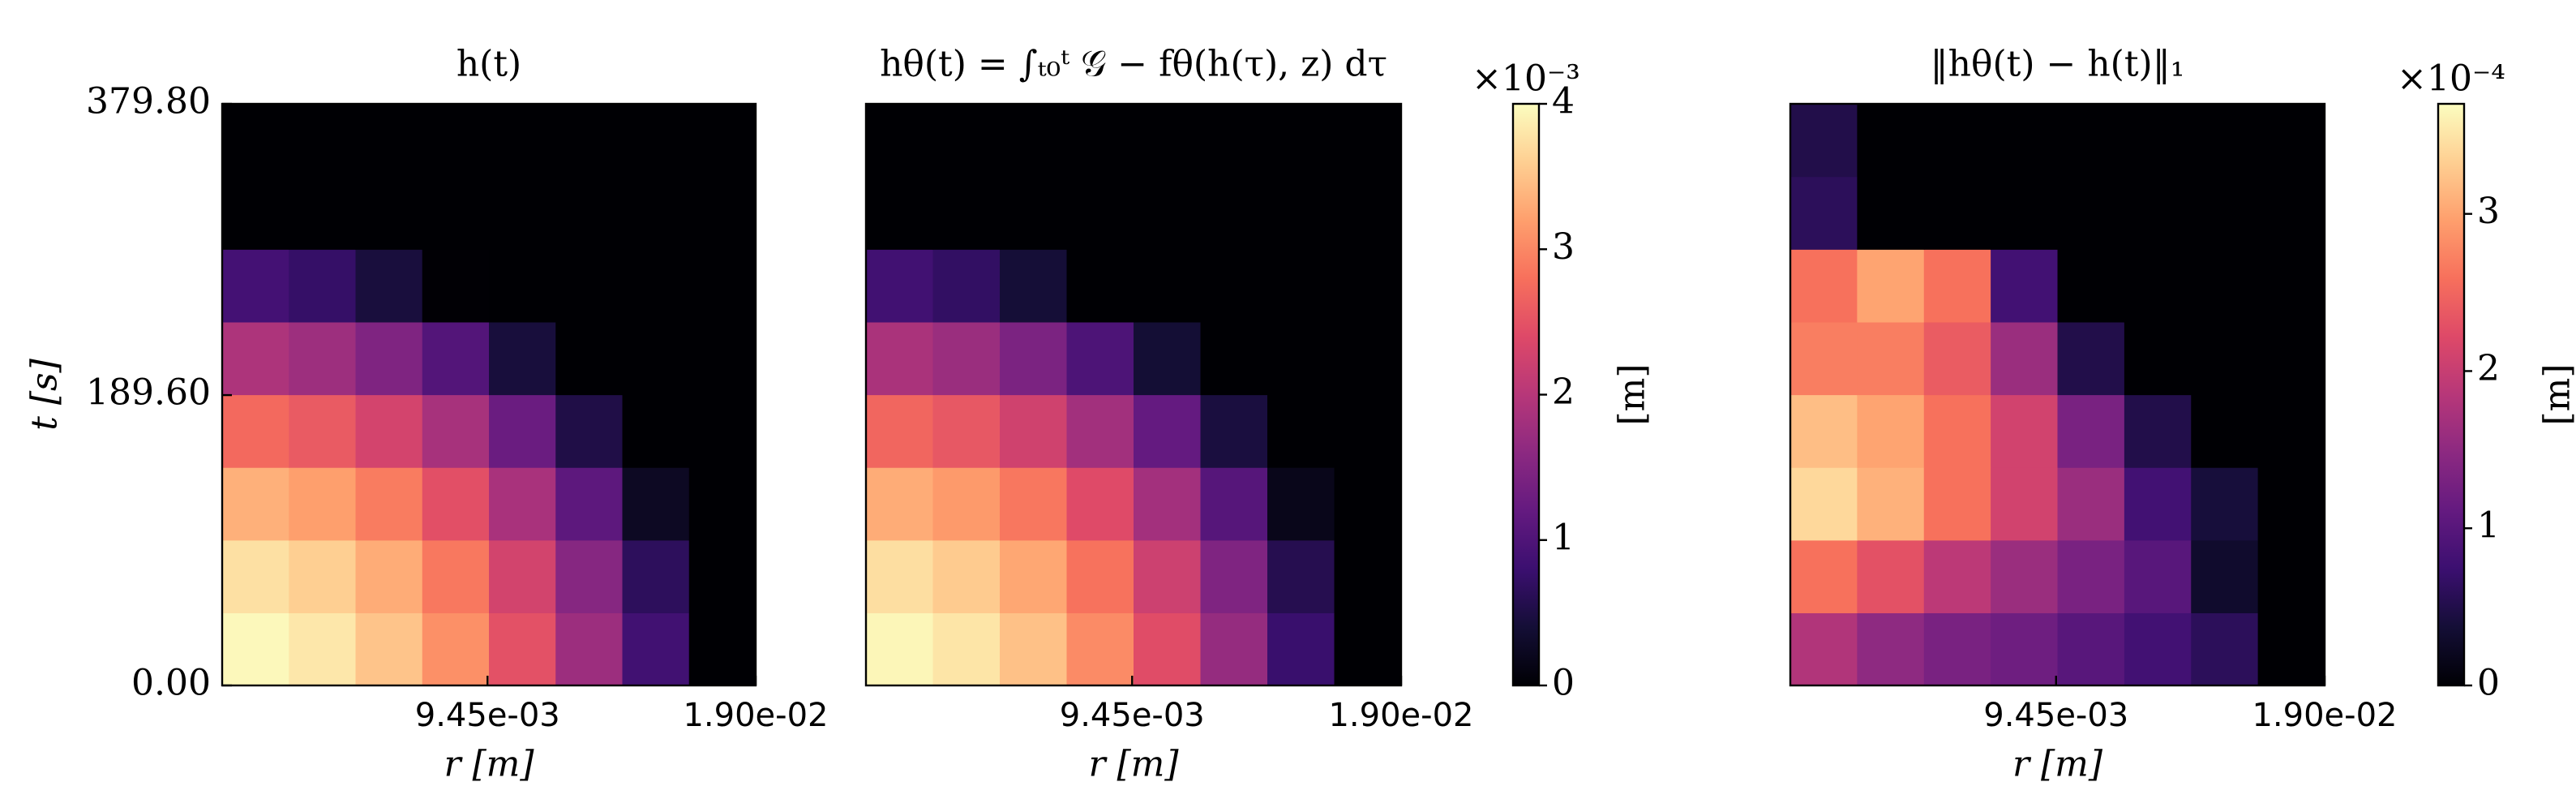  What do you see at coordinates (2488, 526) in the screenshot?
I see `colorbar-tick-label: 1` at bounding box center [2488, 526].